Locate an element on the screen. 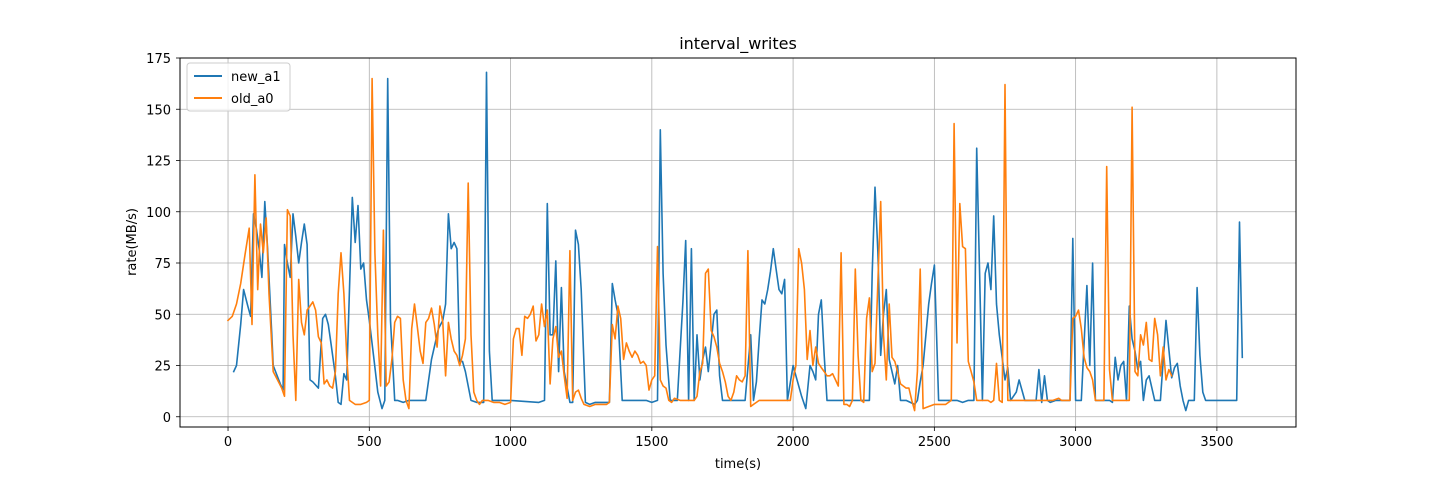  legend-label-new-a1: new_a1 is located at coordinates (256, 77).